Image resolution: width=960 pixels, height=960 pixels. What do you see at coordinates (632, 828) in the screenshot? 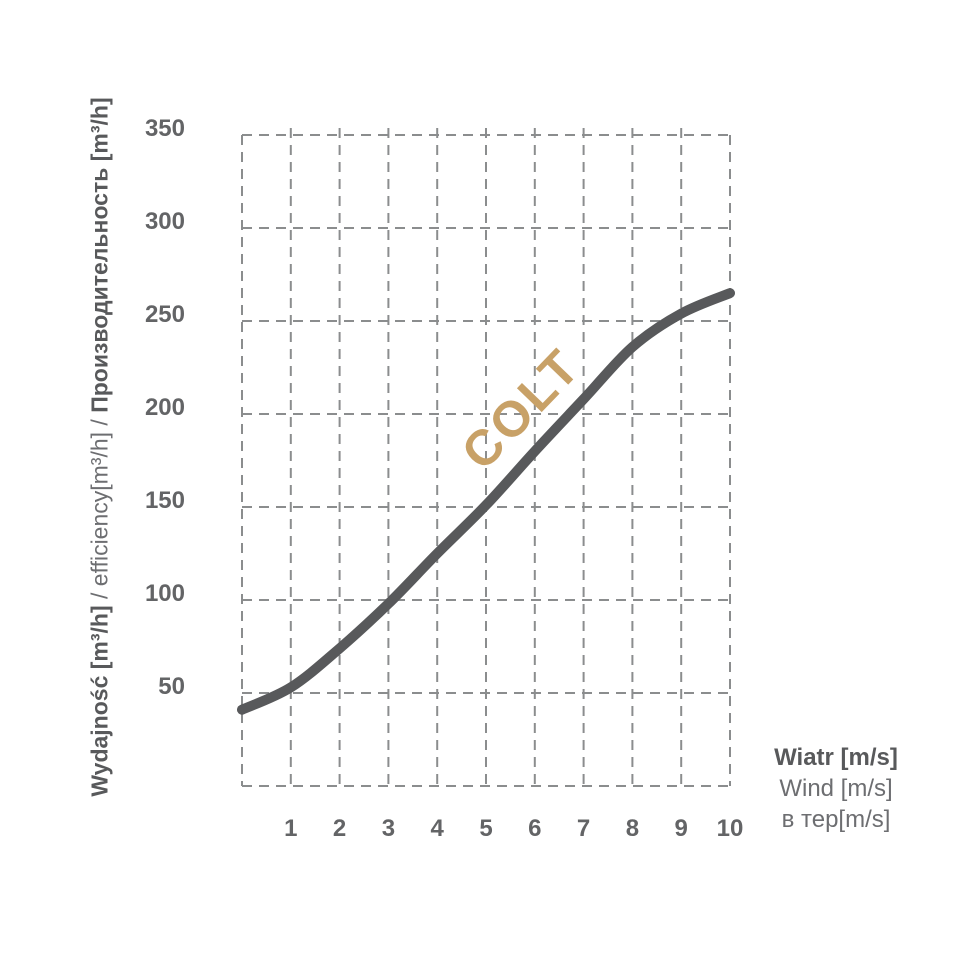
I see `x-tick-label: 8` at bounding box center [632, 828].